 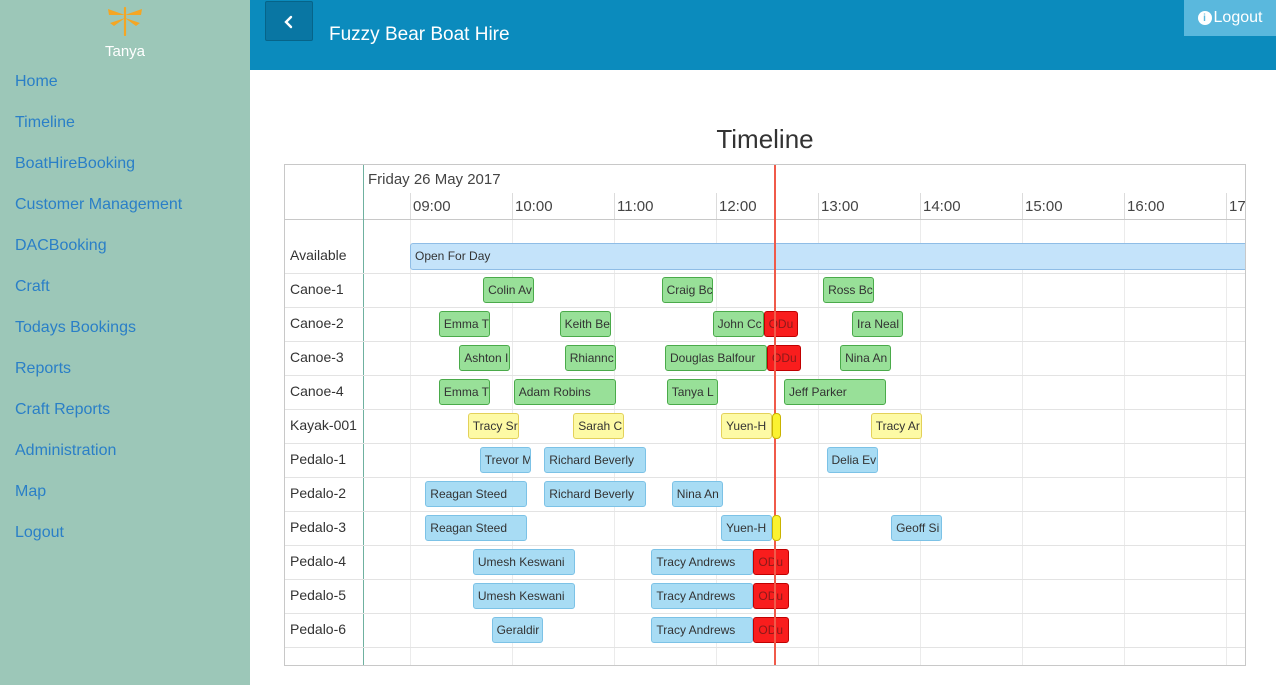 What do you see at coordinates (590, 358) in the screenshot?
I see `booking-block: Rhiannc` at bounding box center [590, 358].